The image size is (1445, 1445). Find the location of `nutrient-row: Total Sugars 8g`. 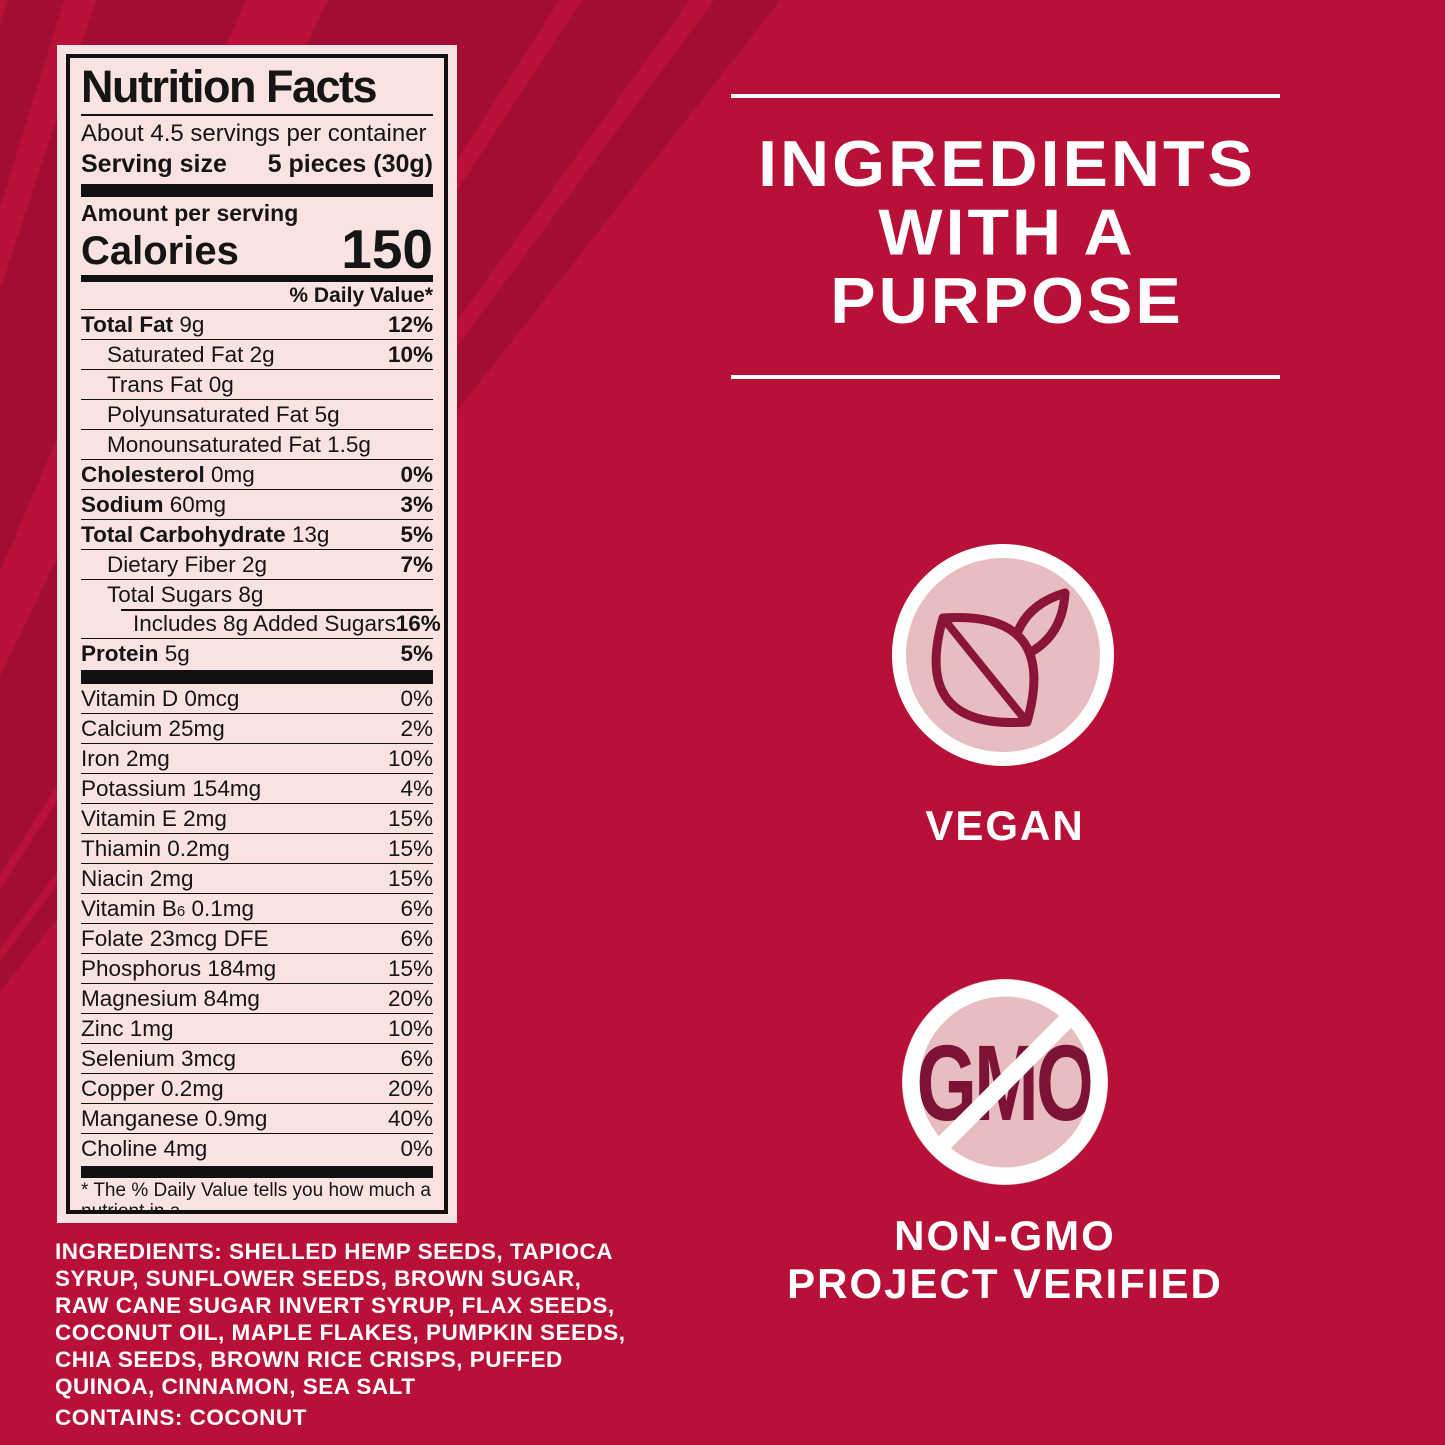

nutrient-row: Total Sugars 8g is located at coordinates (257, 594).